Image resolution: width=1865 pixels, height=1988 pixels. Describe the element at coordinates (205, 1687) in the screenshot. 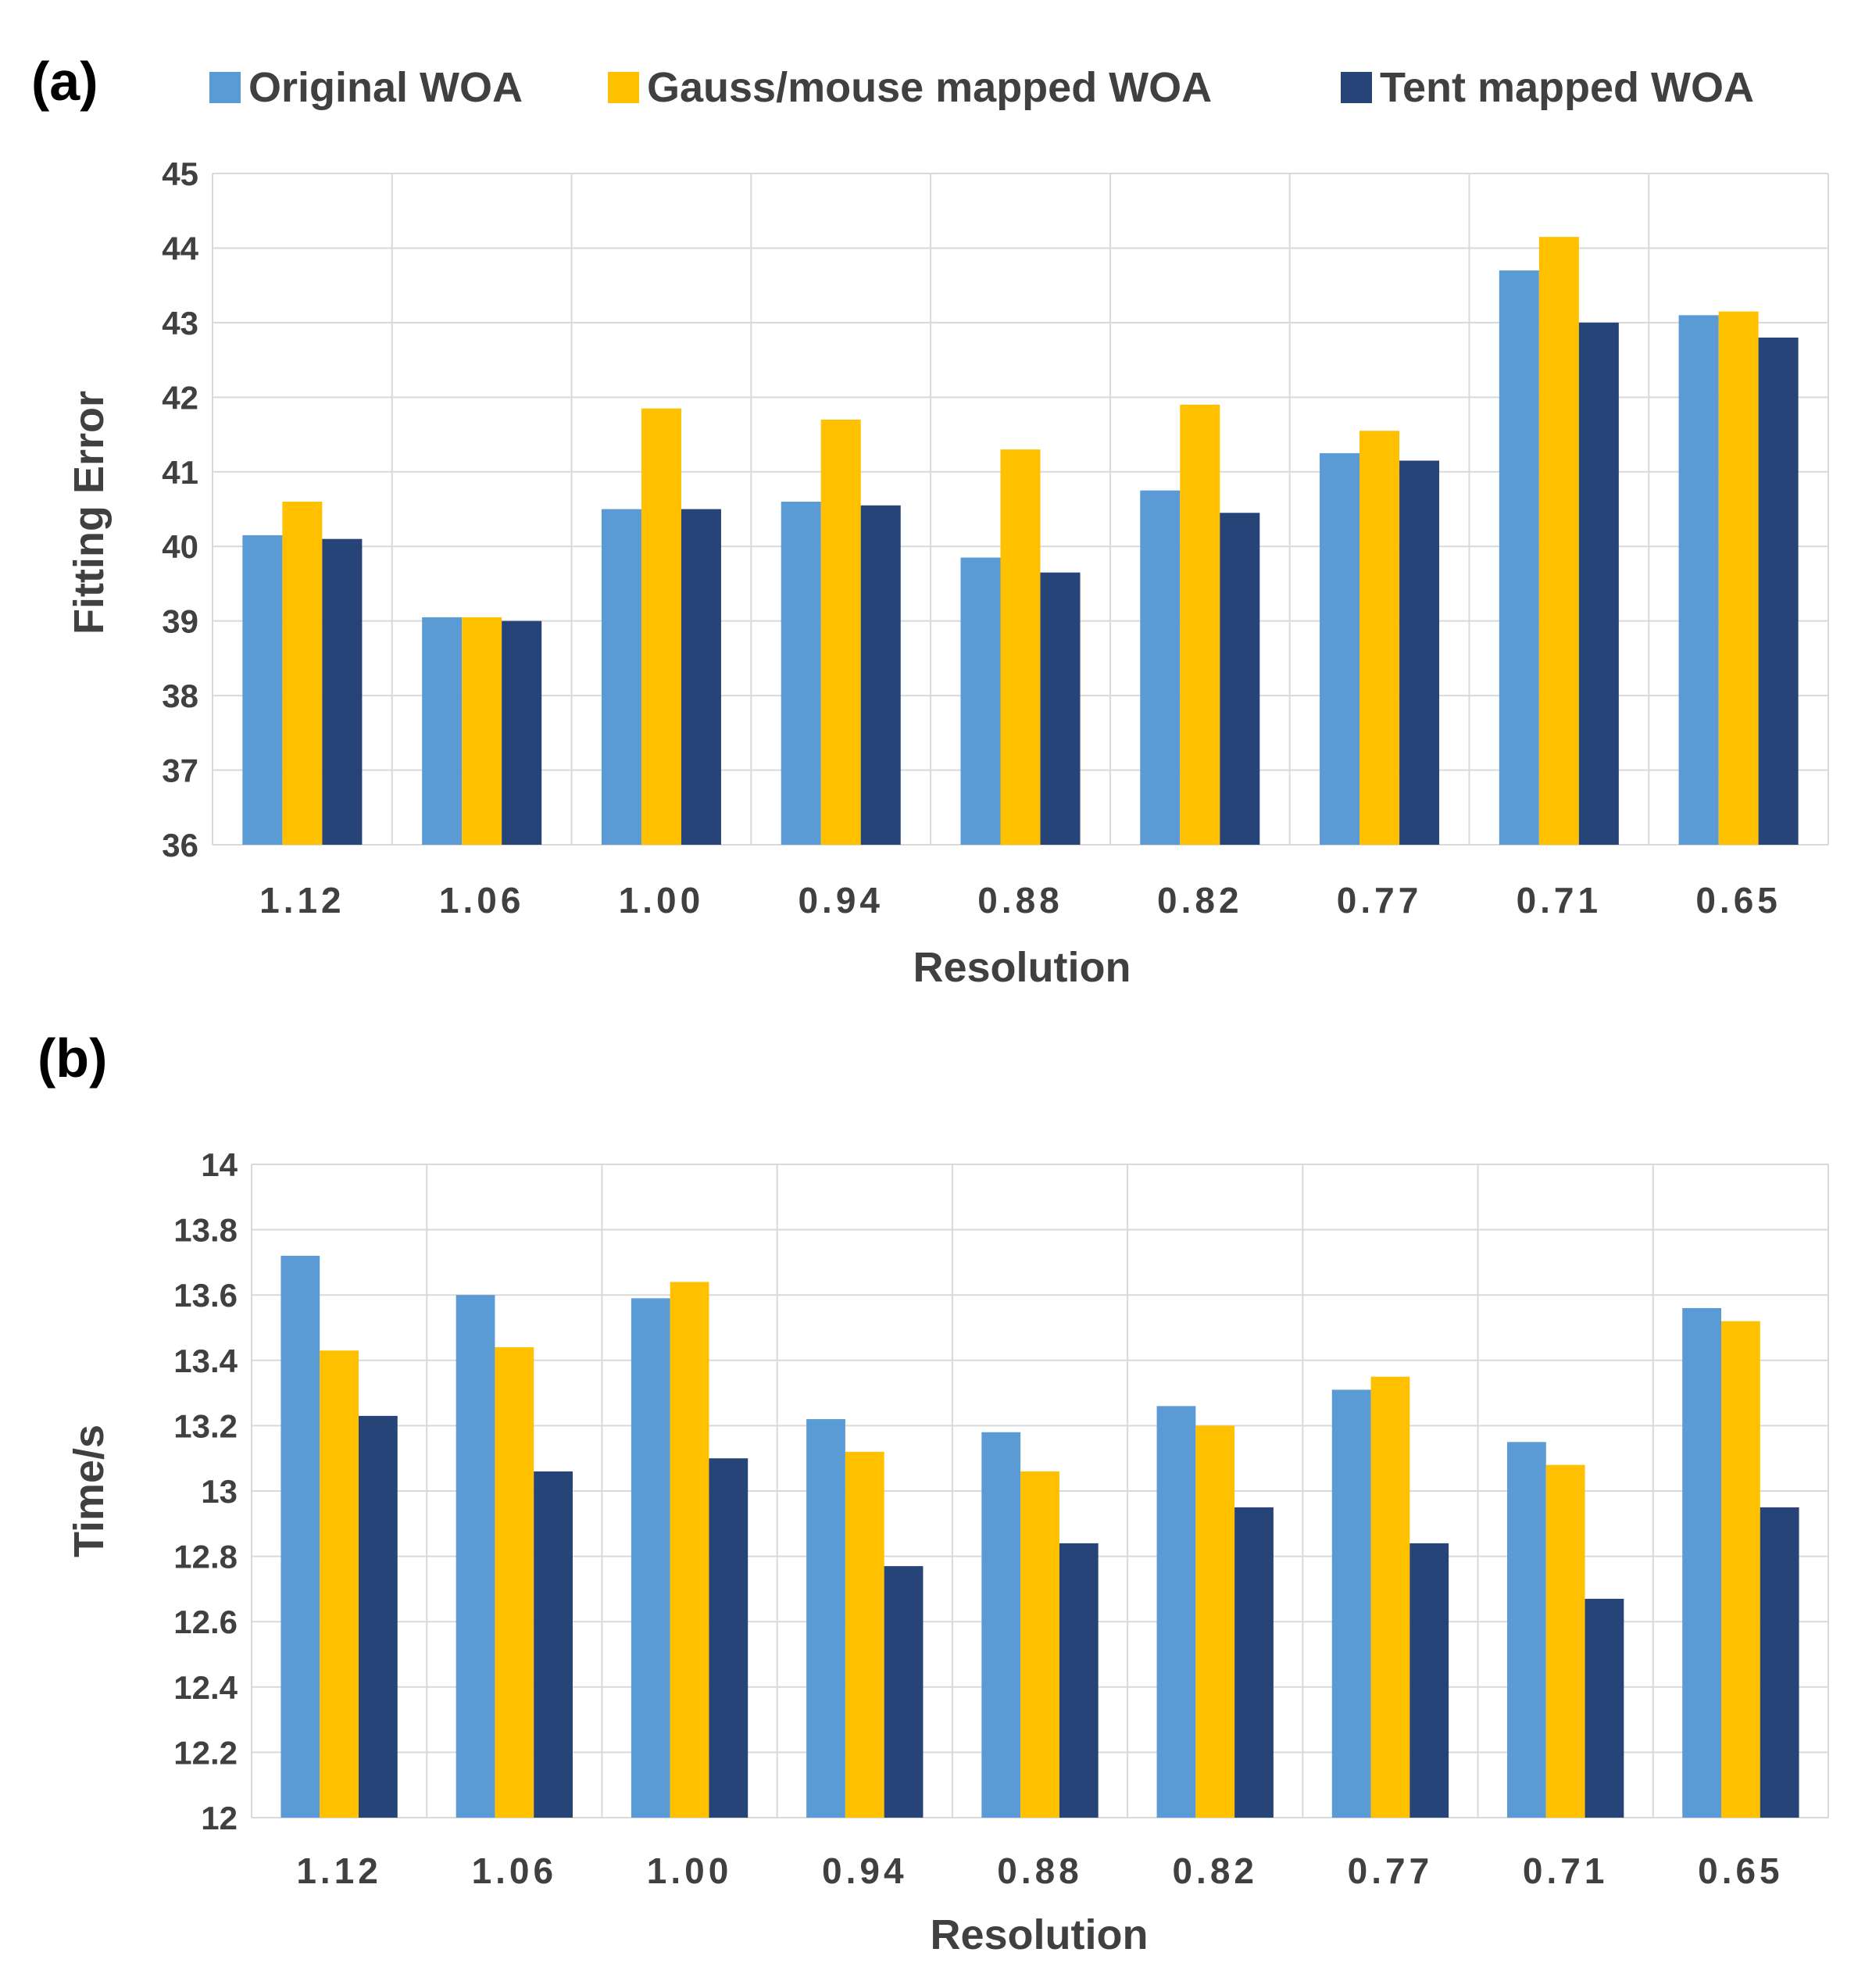

I see `y-tick-label: 12.4` at that location.